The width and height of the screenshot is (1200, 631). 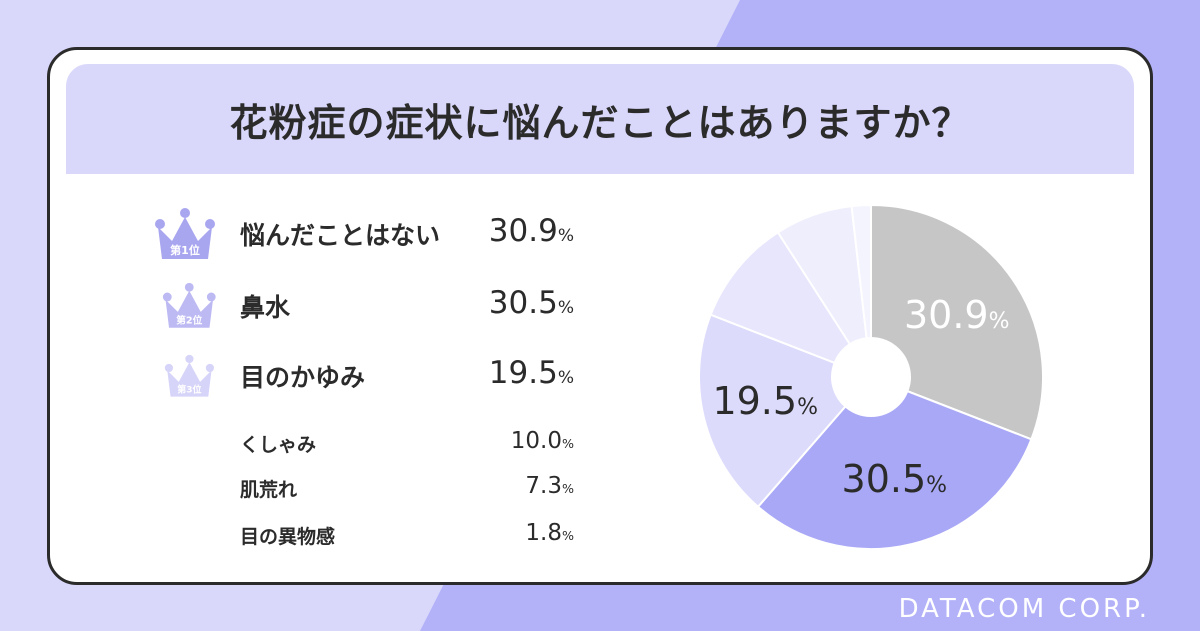 What do you see at coordinates (543, 533) in the screenshot?
I see `ranking-value-number: 1.8` at bounding box center [543, 533].